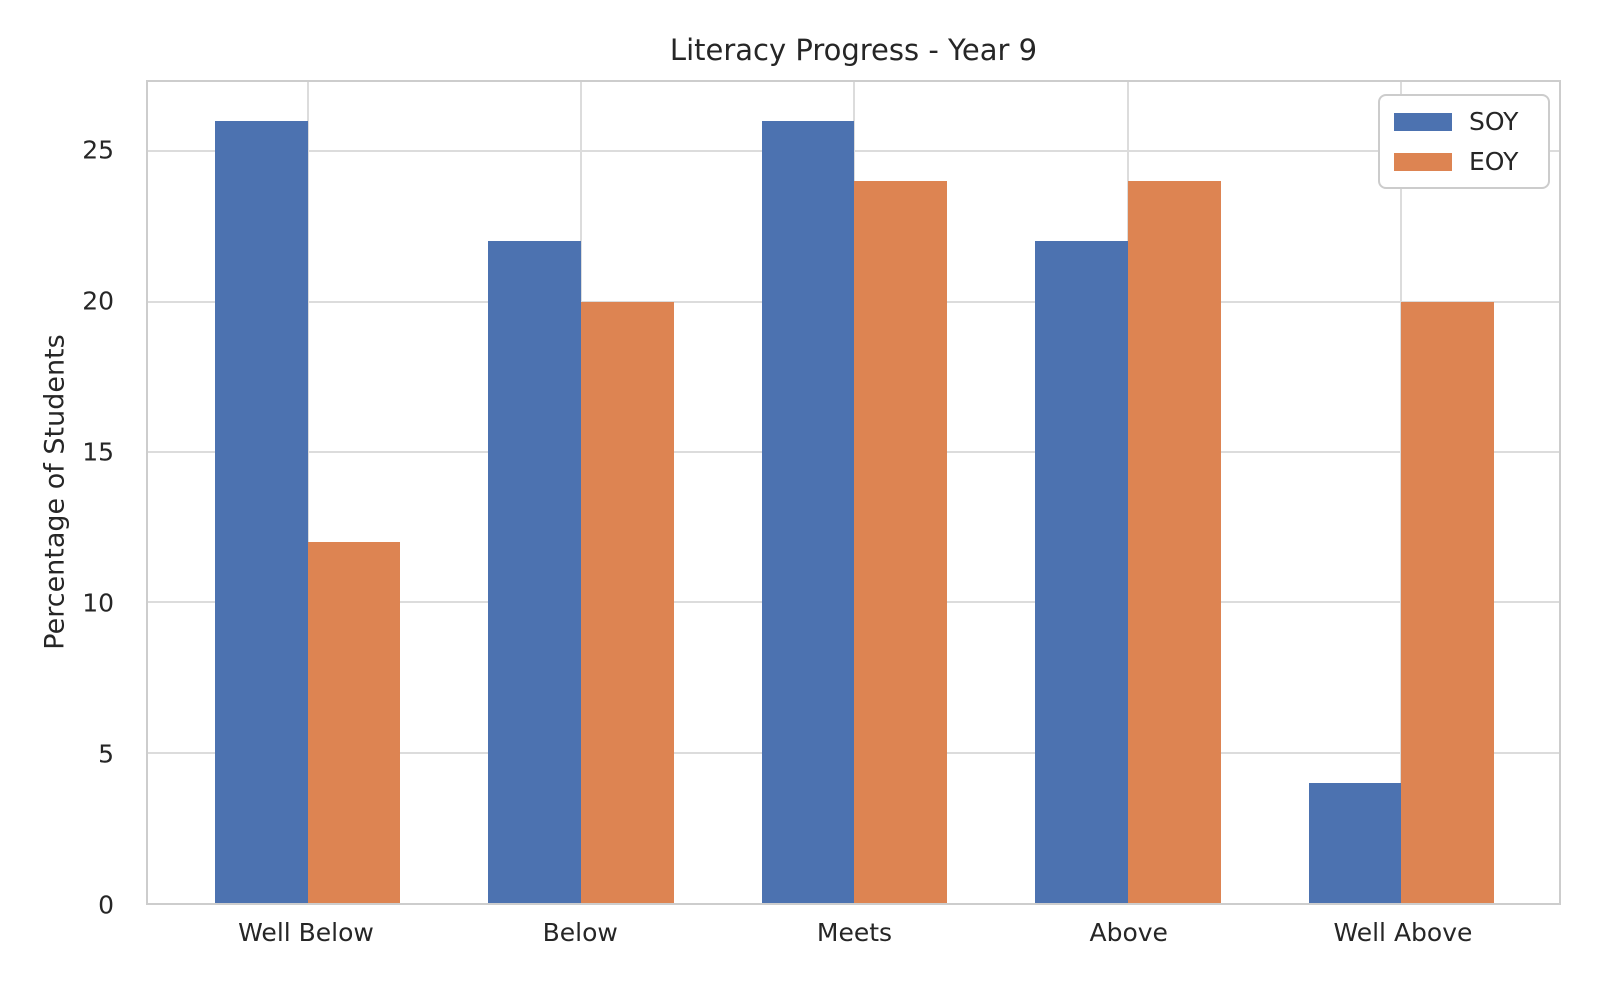 The image size is (1600, 1000). I want to click on legend: SOY EOY, so click(1464, 141).